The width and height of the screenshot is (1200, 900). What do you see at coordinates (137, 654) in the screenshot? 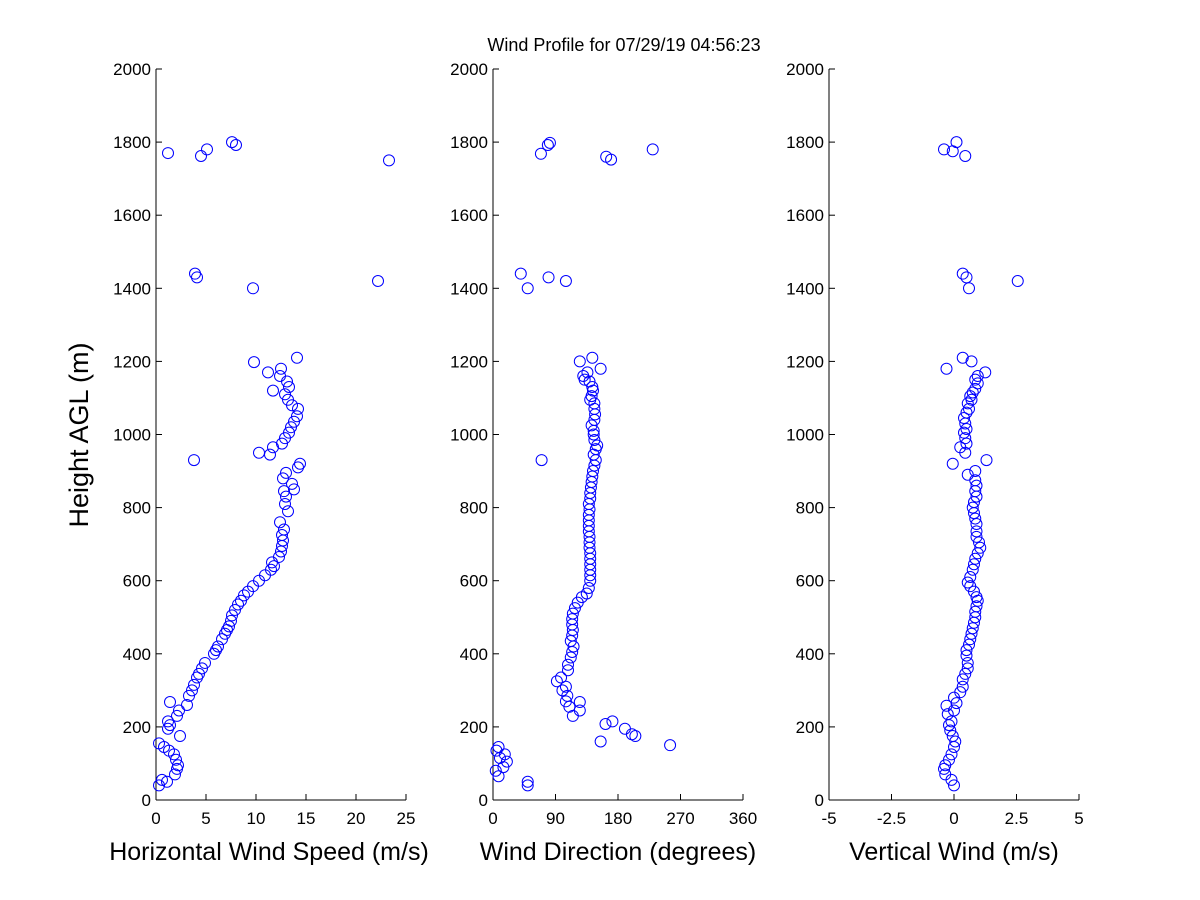
I see `y-tick-label: 400` at bounding box center [137, 654].